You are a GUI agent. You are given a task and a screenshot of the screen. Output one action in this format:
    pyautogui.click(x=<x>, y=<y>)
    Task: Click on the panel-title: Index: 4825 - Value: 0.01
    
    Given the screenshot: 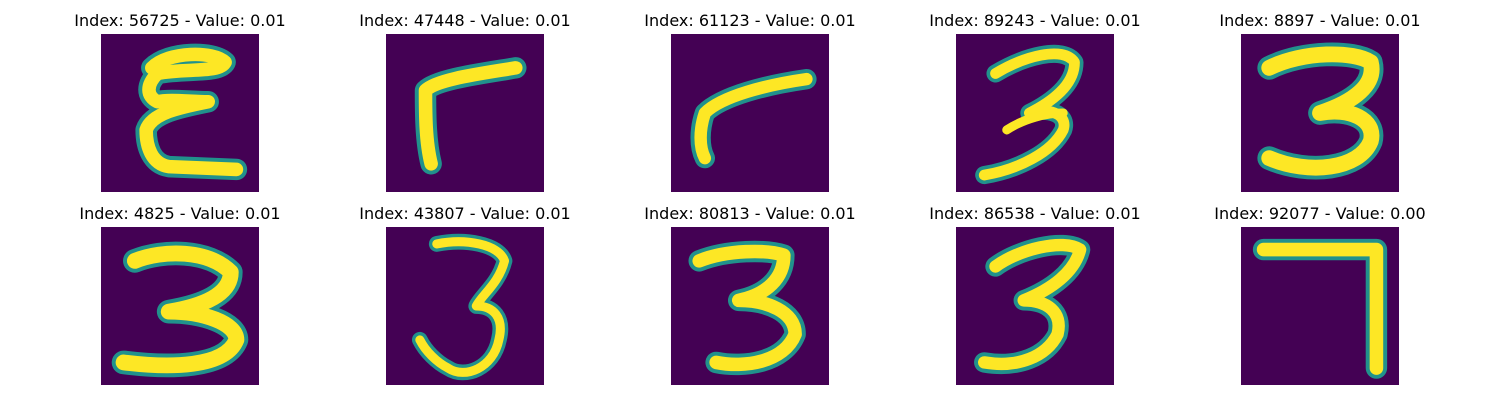 What is the action you would take?
    pyautogui.click(x=180, y=213)
    